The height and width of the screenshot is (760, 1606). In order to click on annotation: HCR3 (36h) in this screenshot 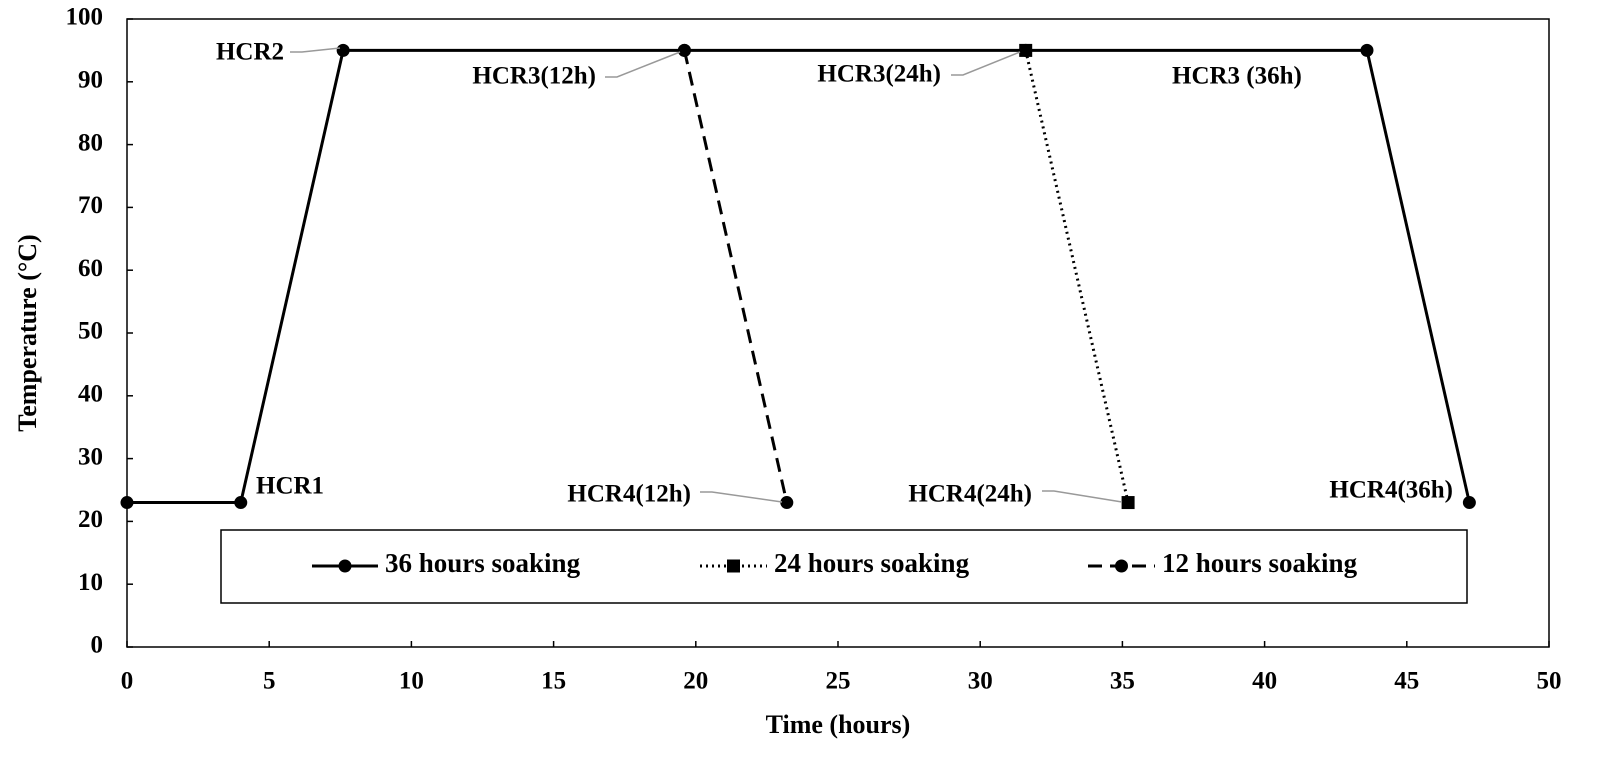, I will do `click(1237, 76)`.